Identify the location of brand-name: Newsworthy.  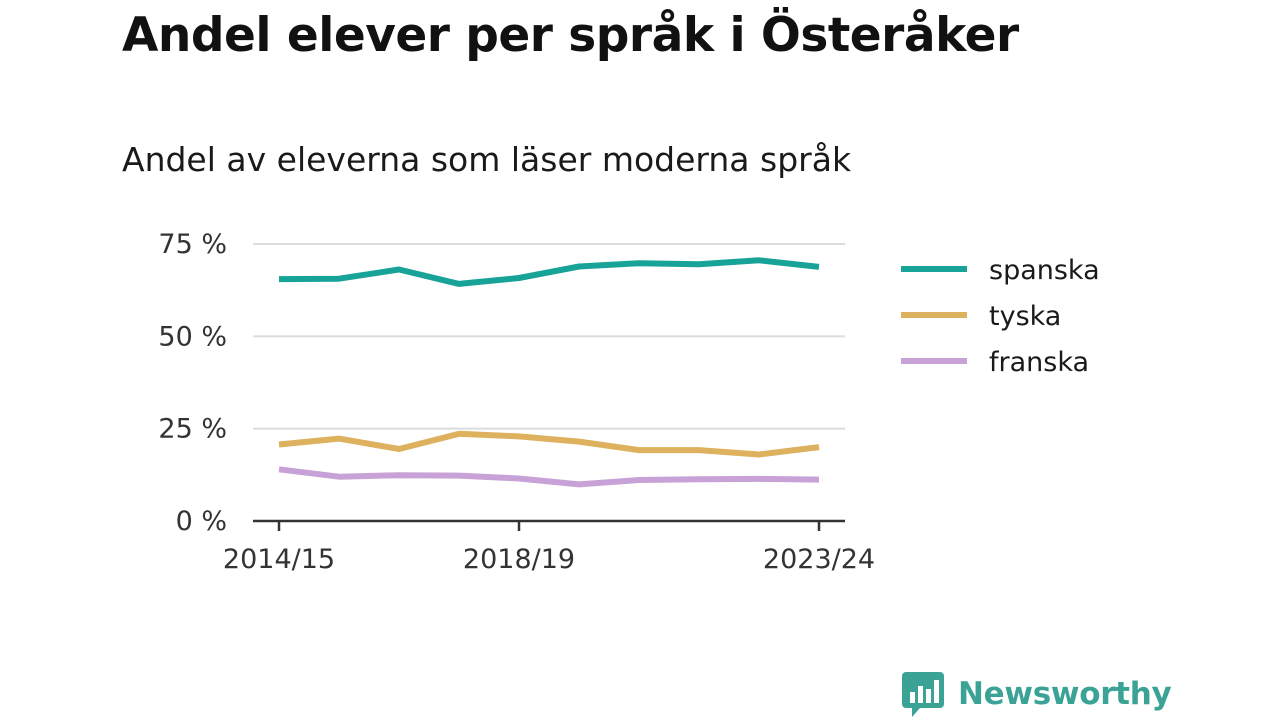
(1065, 694).